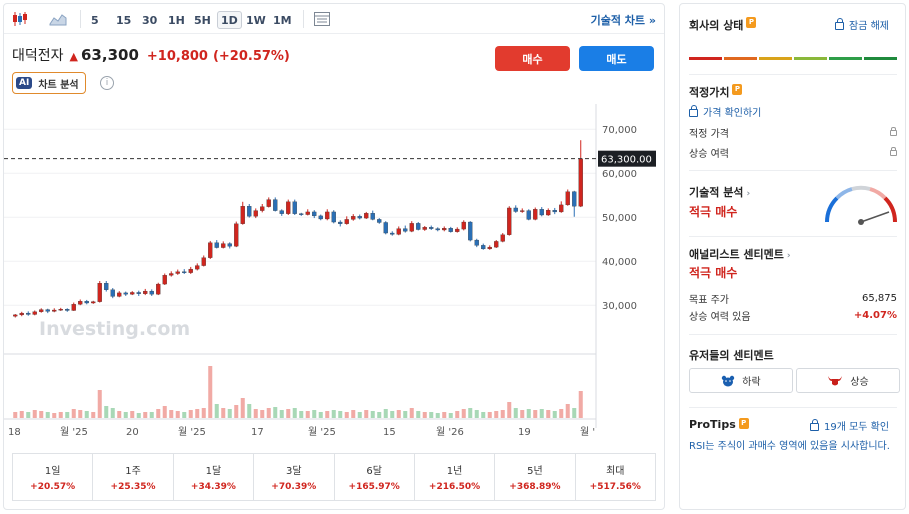 This screenshot has height=514, width=909. I want to click on technical-analysis-link: 기술적 분석 ›, so click(719, 192).